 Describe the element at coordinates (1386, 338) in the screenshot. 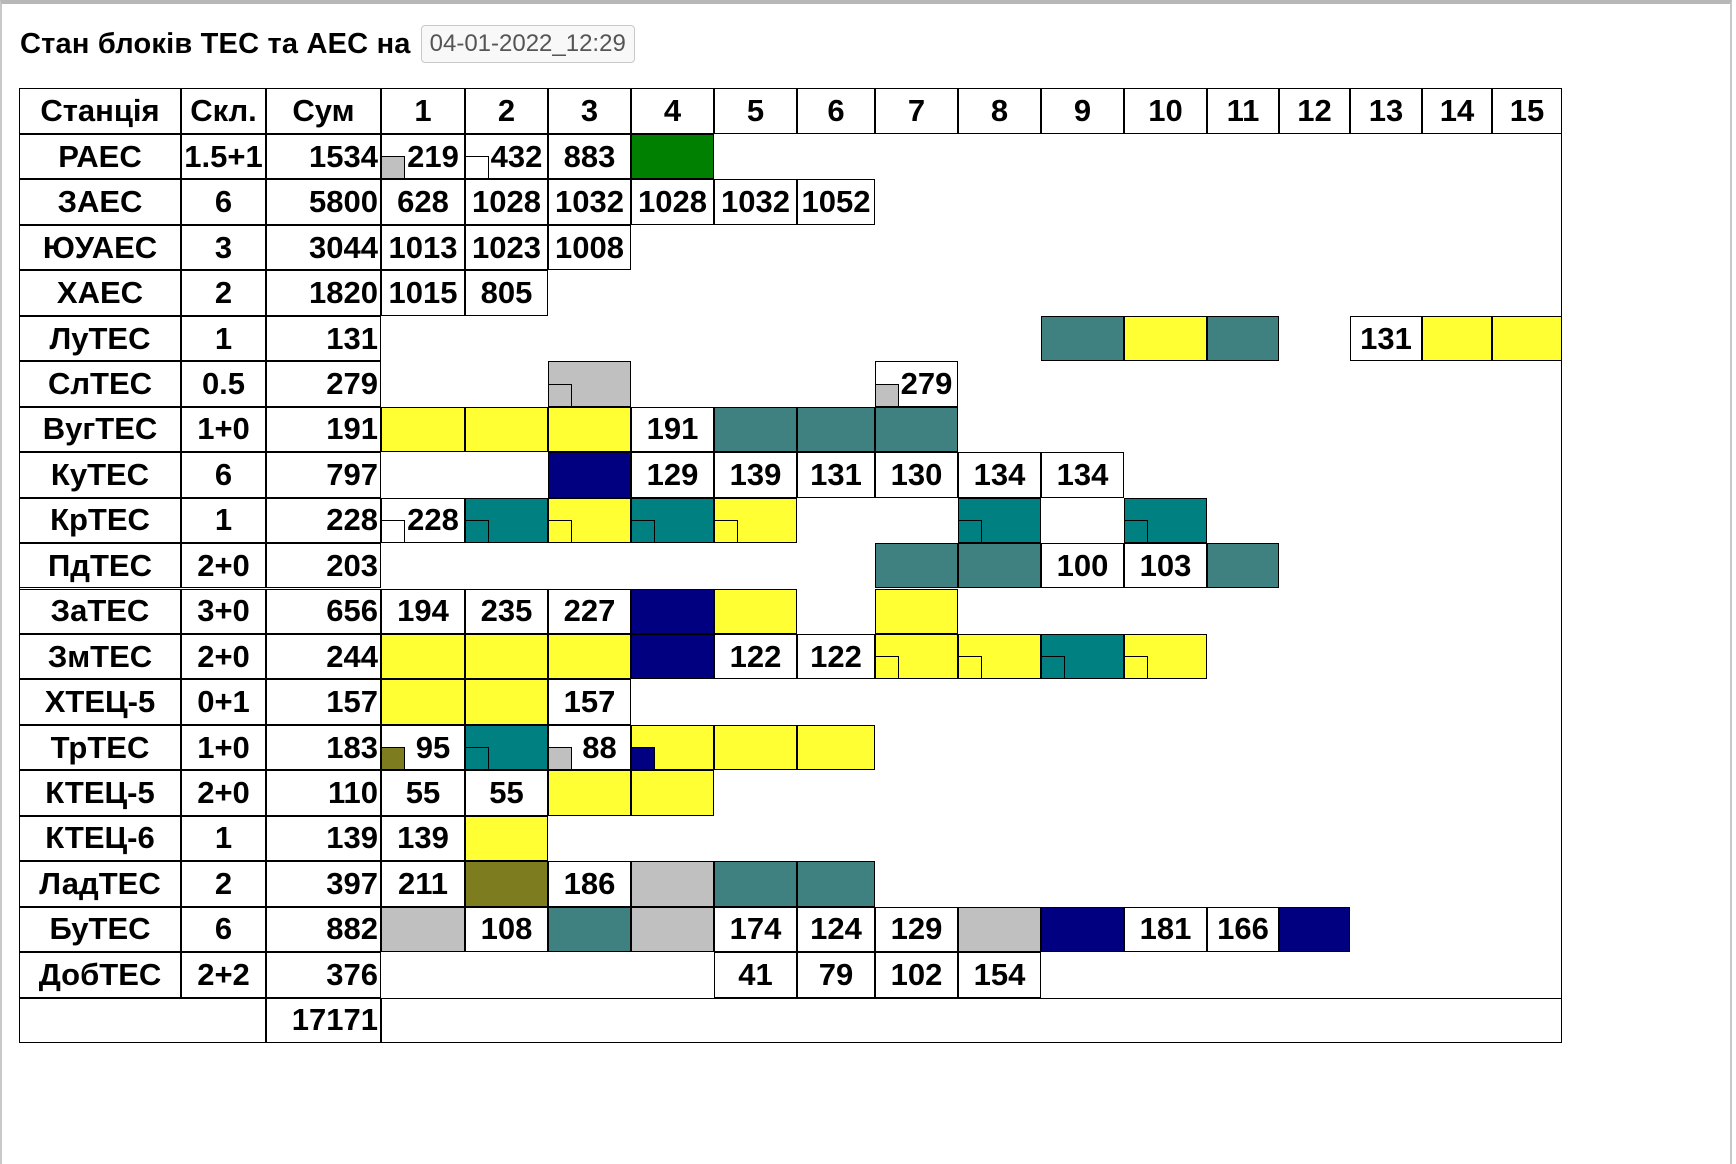

I see `unit-13-cell: 131` at that location.